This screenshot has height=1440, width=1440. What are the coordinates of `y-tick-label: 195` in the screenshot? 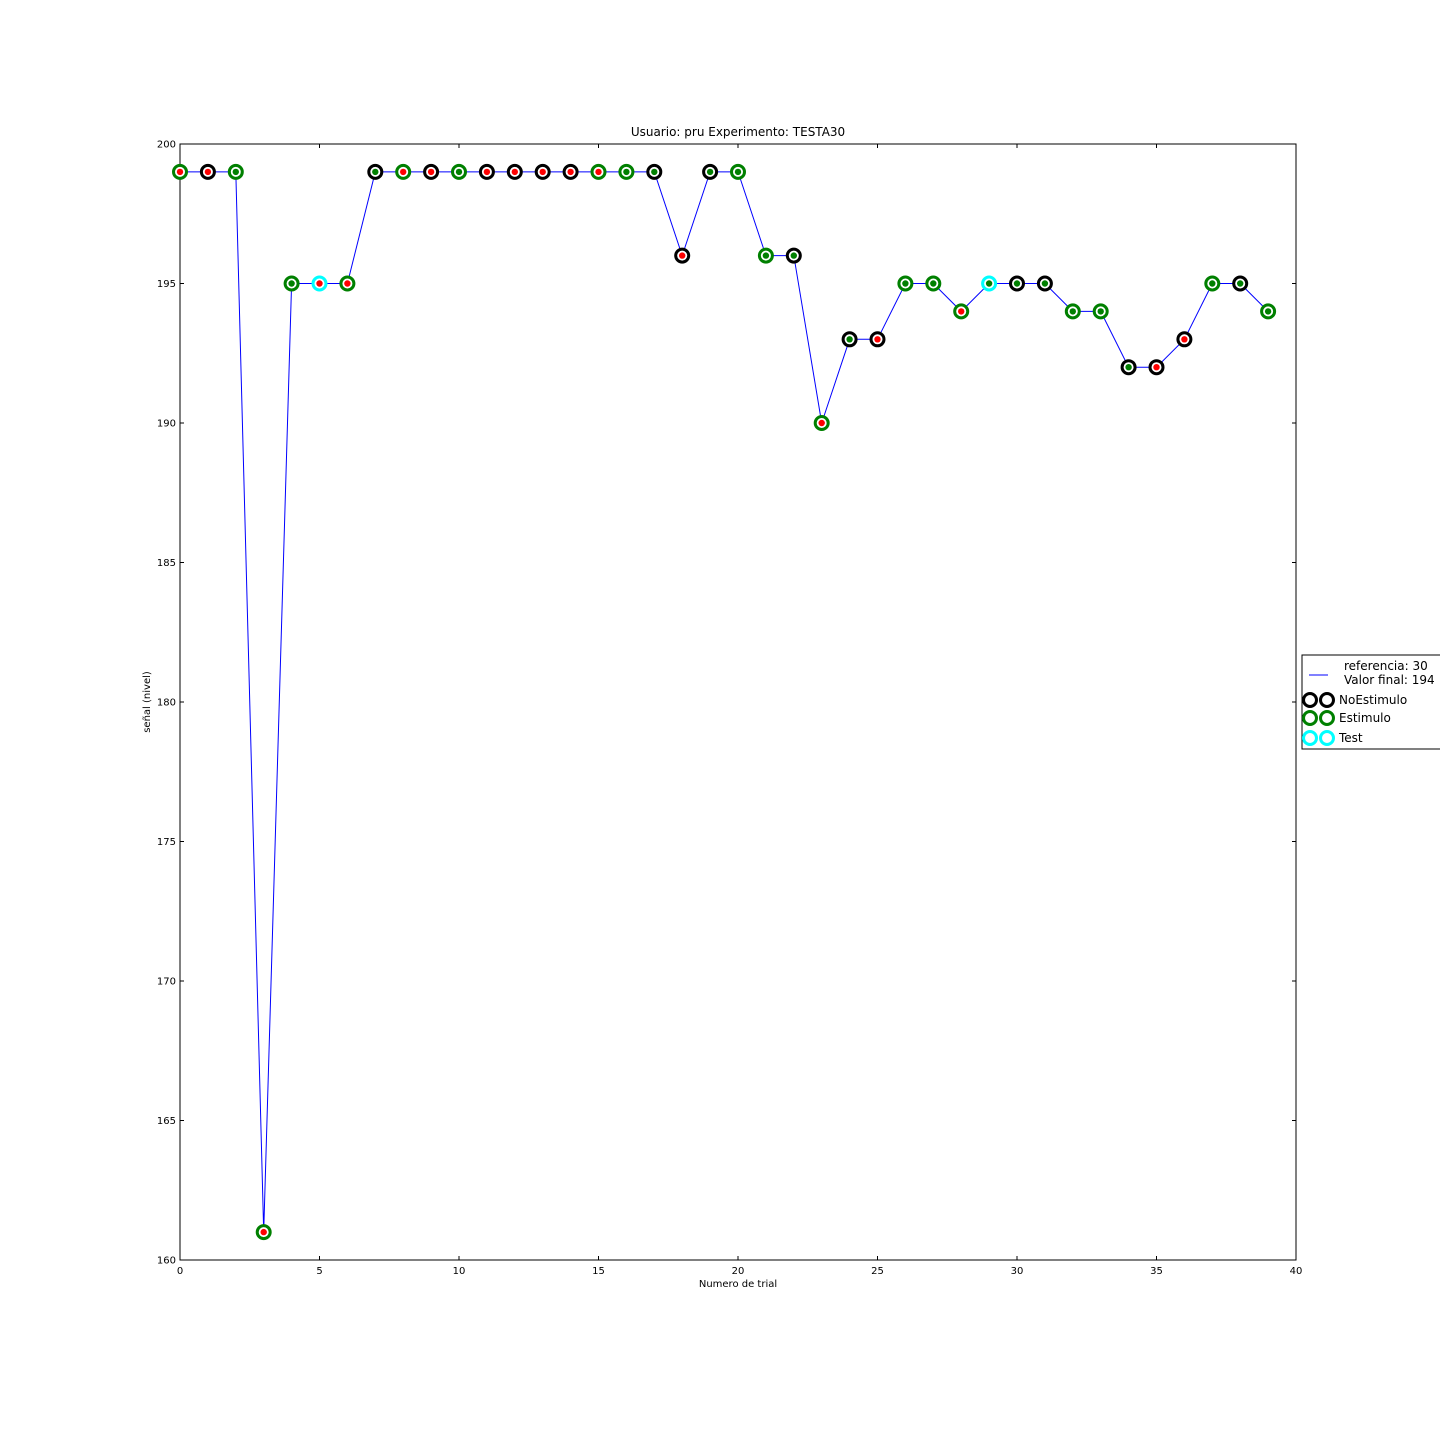 It's located at (166, 284).